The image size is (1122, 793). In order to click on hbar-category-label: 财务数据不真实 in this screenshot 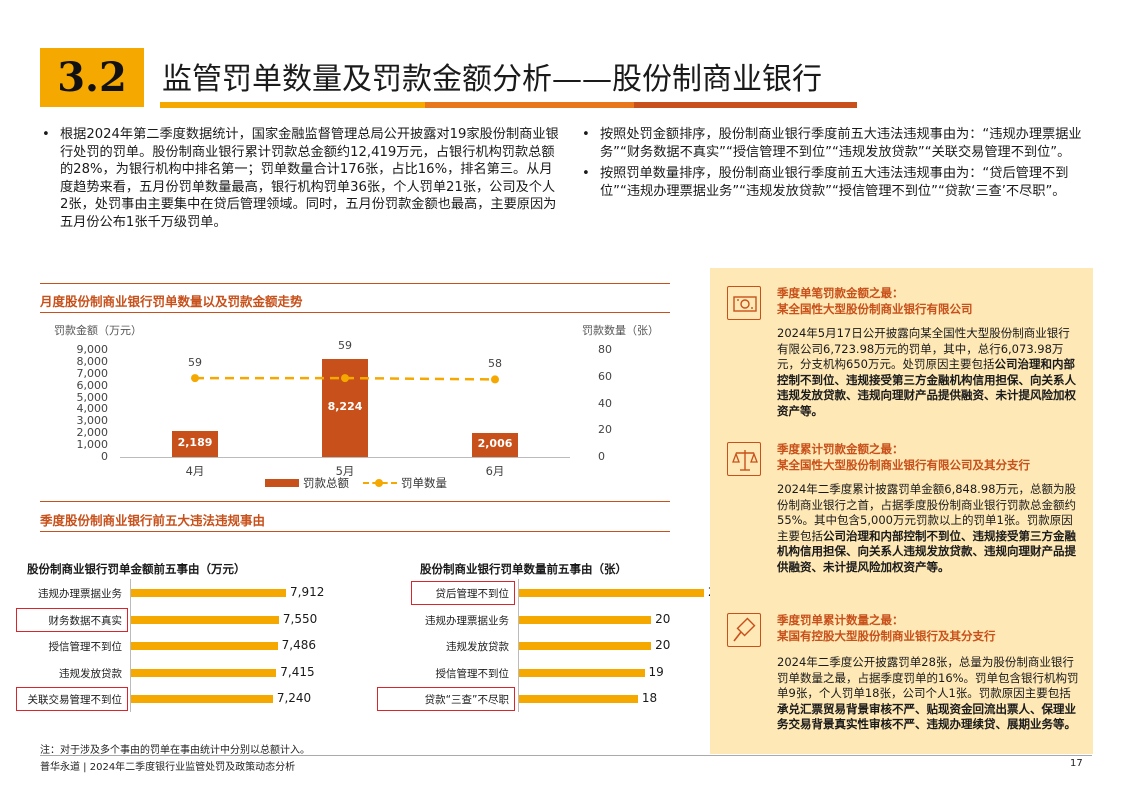, I will do `click(85, 620)`.